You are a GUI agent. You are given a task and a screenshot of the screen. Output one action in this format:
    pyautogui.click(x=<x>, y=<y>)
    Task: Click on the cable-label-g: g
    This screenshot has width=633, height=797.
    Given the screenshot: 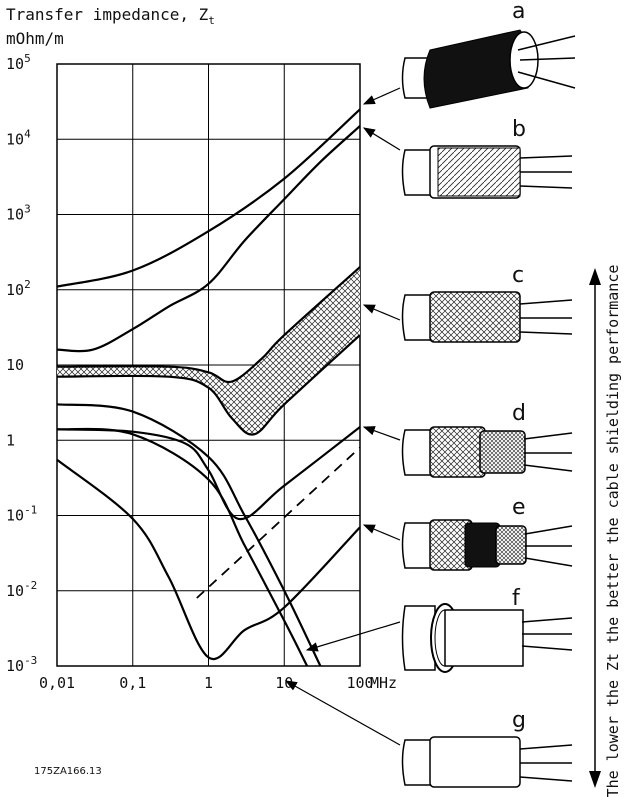 What is the action you would take?
    pyautogui.click(x=519, y=720)
    